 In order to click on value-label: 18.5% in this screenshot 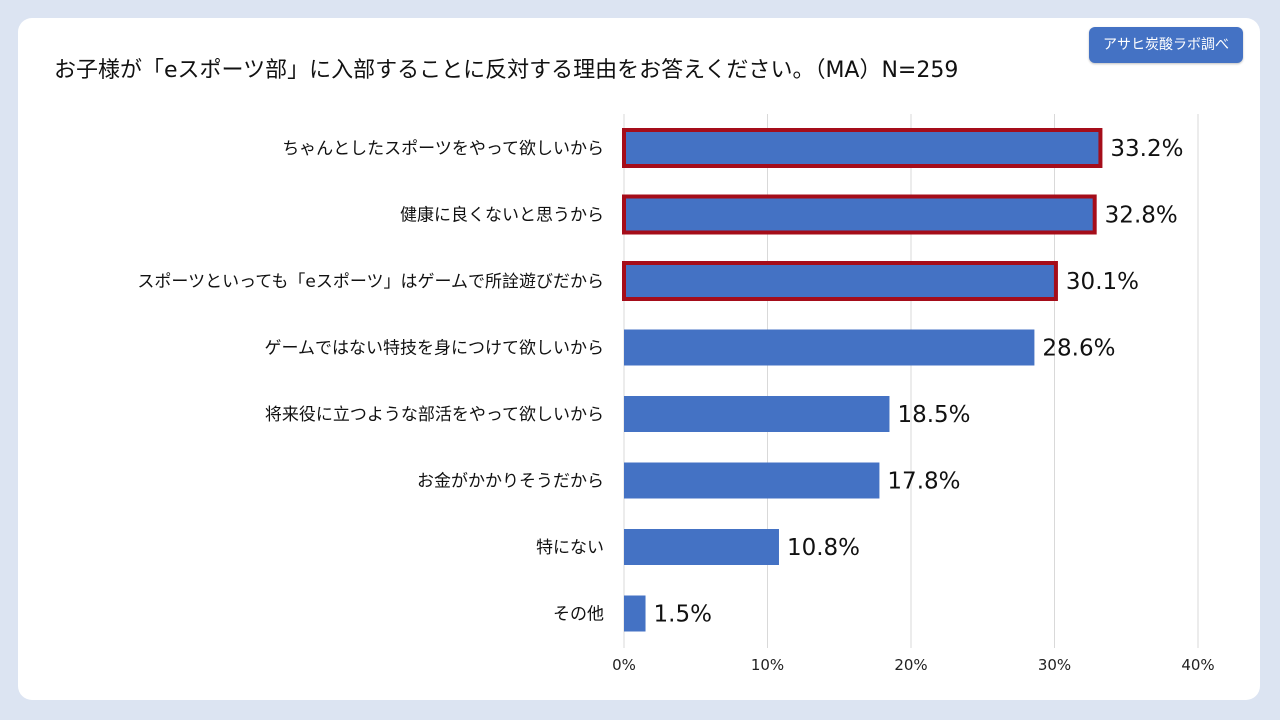, I will do `click(933, 415)`.